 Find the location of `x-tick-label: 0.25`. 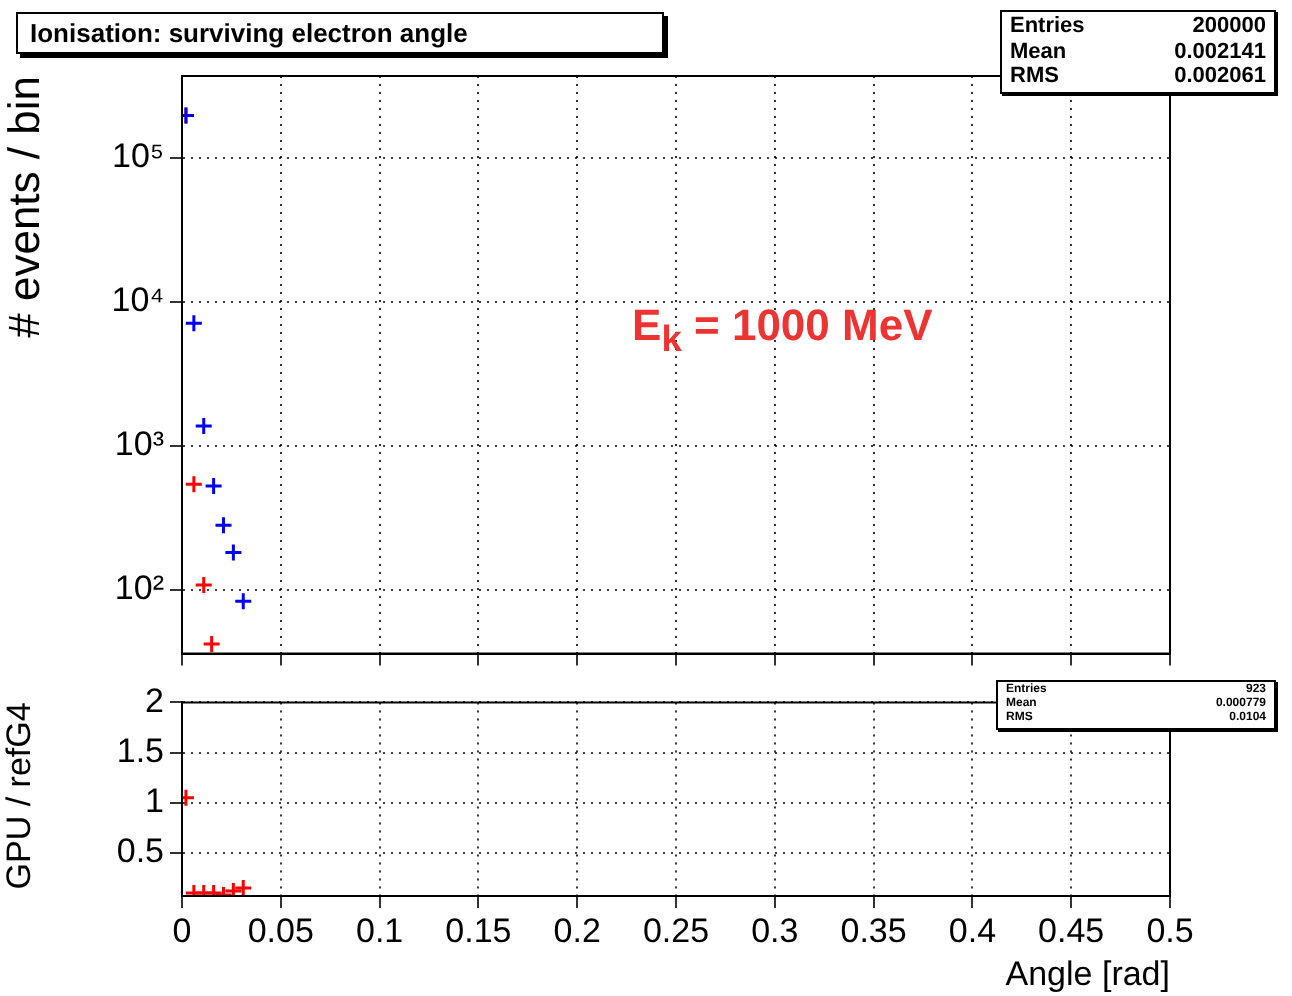

x-tick-label: 0.25 is located at coordinates (676, 930).